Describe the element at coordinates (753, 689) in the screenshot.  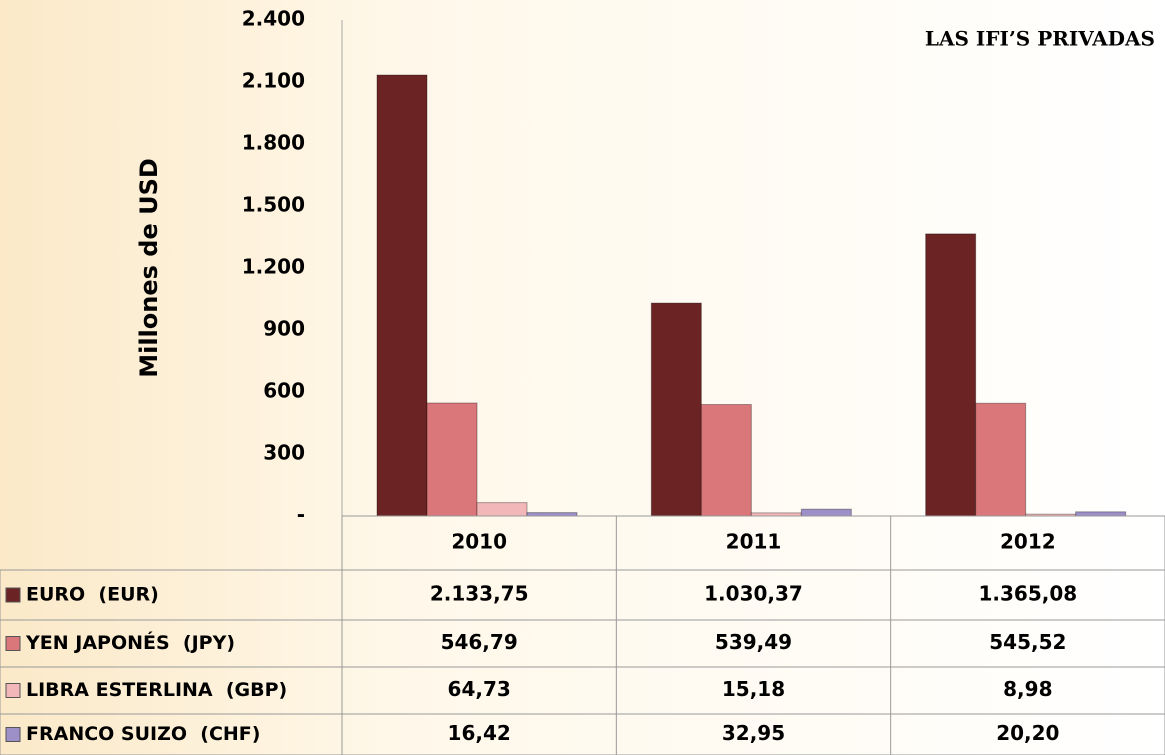
I see `data-label: 15,18` at that location.